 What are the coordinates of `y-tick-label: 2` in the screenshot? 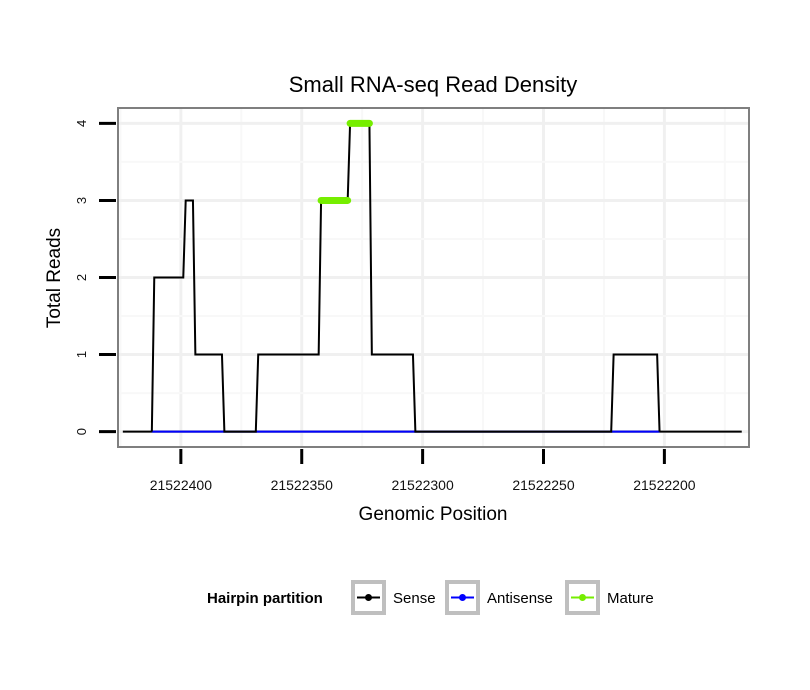 It's located at (81, 277).